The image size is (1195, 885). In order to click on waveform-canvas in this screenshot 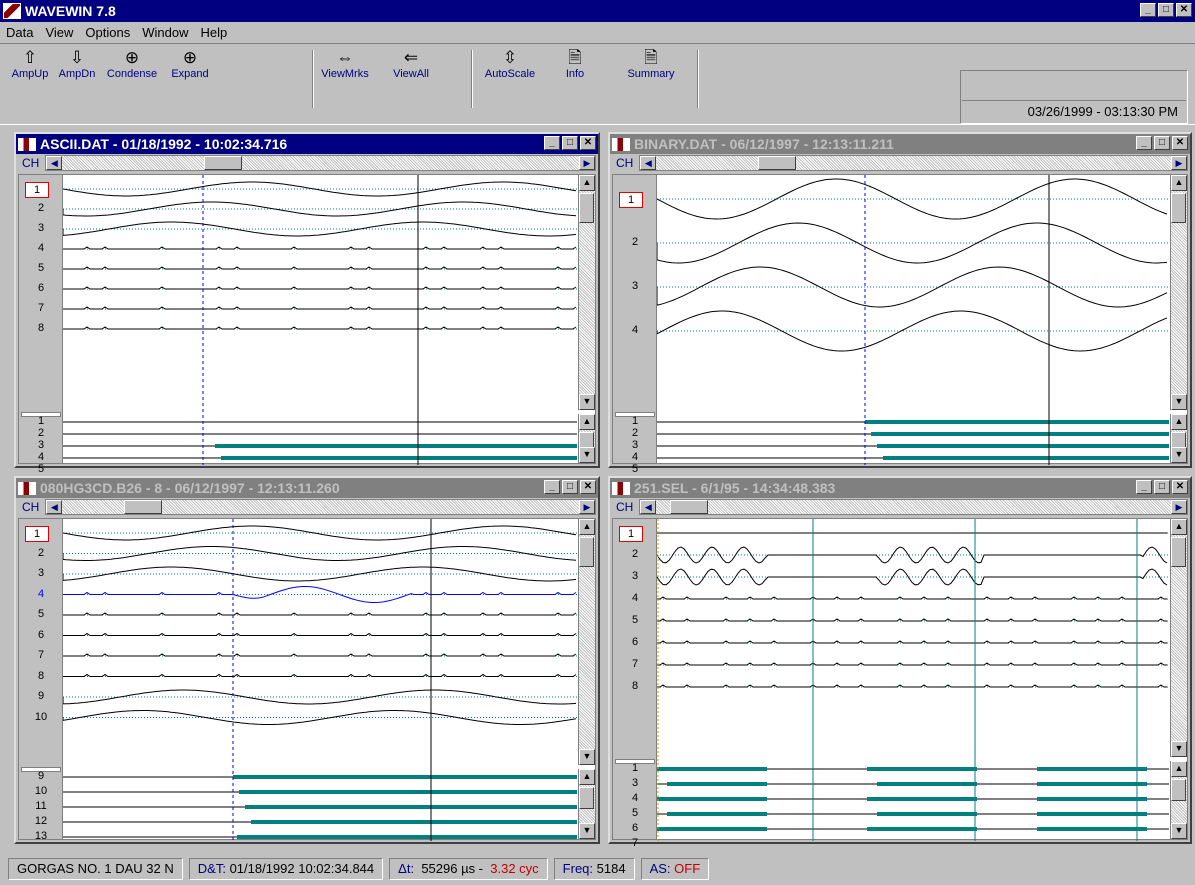, I will do `click(913, 320)`.